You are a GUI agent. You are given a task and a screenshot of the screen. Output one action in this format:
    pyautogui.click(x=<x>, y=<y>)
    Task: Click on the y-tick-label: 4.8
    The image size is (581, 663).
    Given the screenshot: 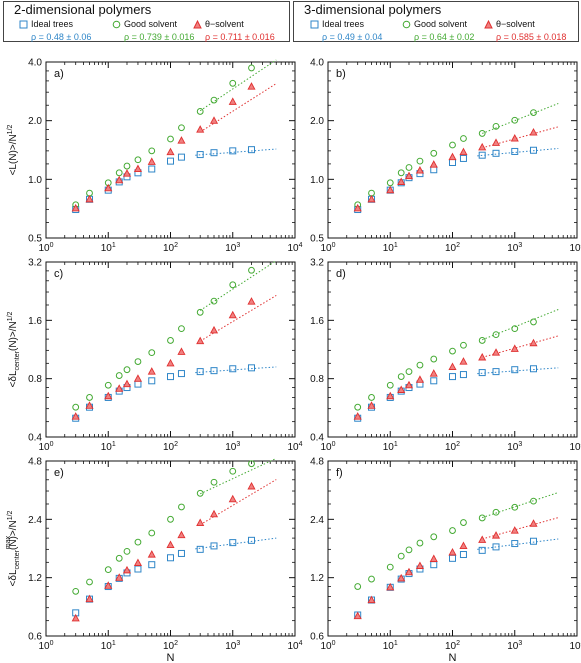 What is the action you would take?
    pyautogui.click(x=317, y=462)
    